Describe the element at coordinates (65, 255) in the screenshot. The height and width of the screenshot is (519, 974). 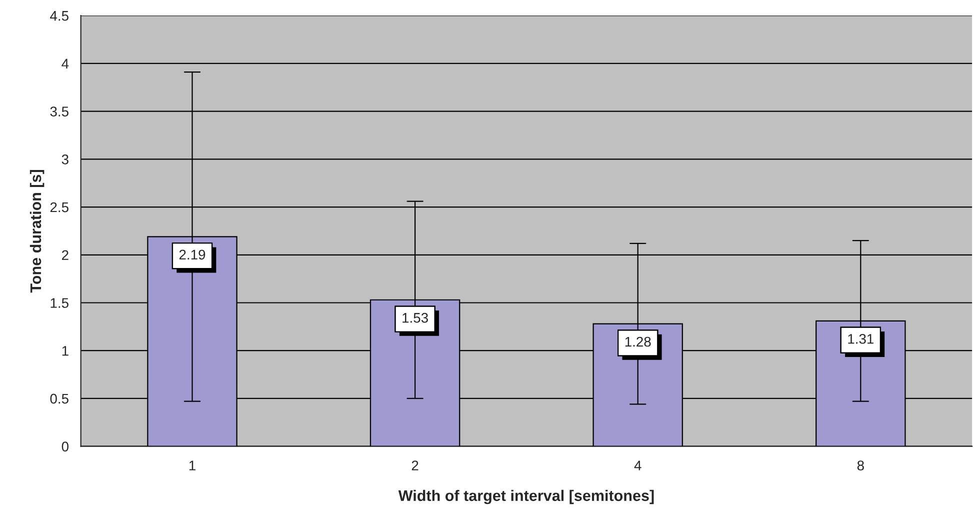
I see `y-tick-label: 2` at that location.